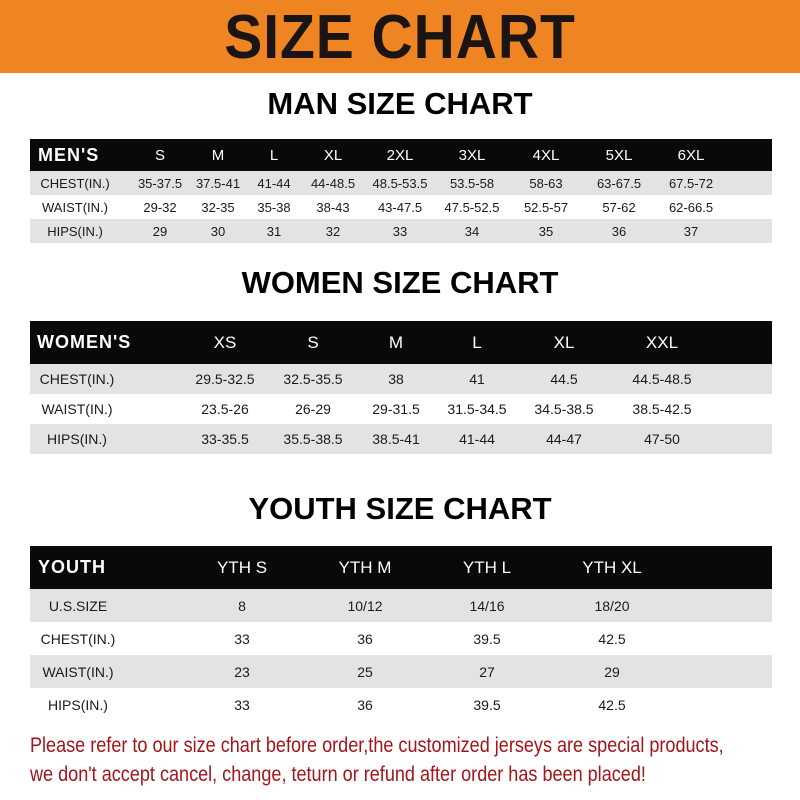  I want to click on size-column-header: 5XL, so click(619, 155).